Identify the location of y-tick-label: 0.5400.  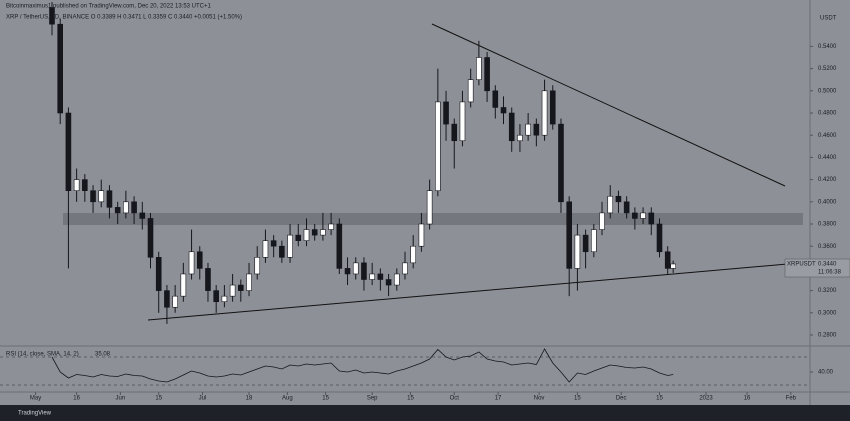
(827, 47).